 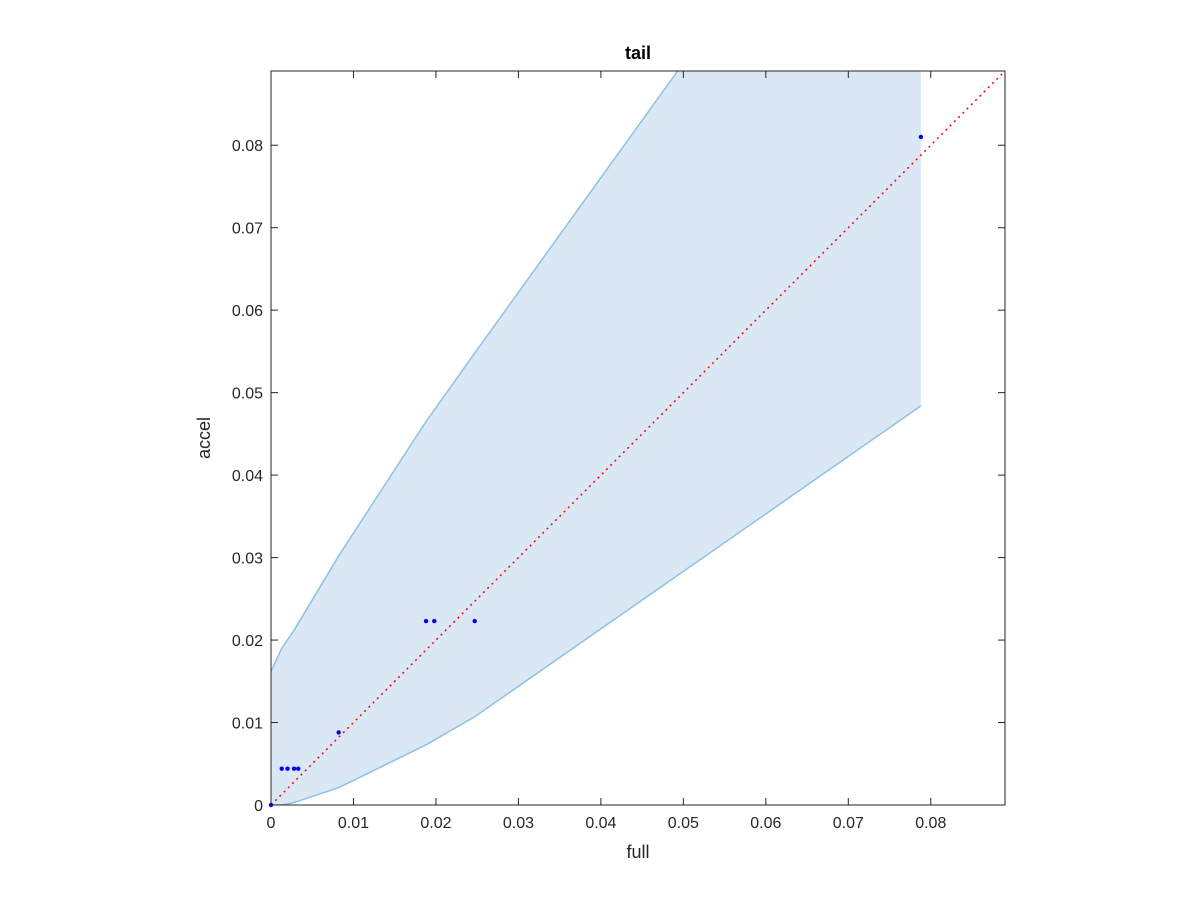 What do you see at coordinates (638, 53) in the screenshot?
I see `chart-title: tail` at bounding box center [638, 53].